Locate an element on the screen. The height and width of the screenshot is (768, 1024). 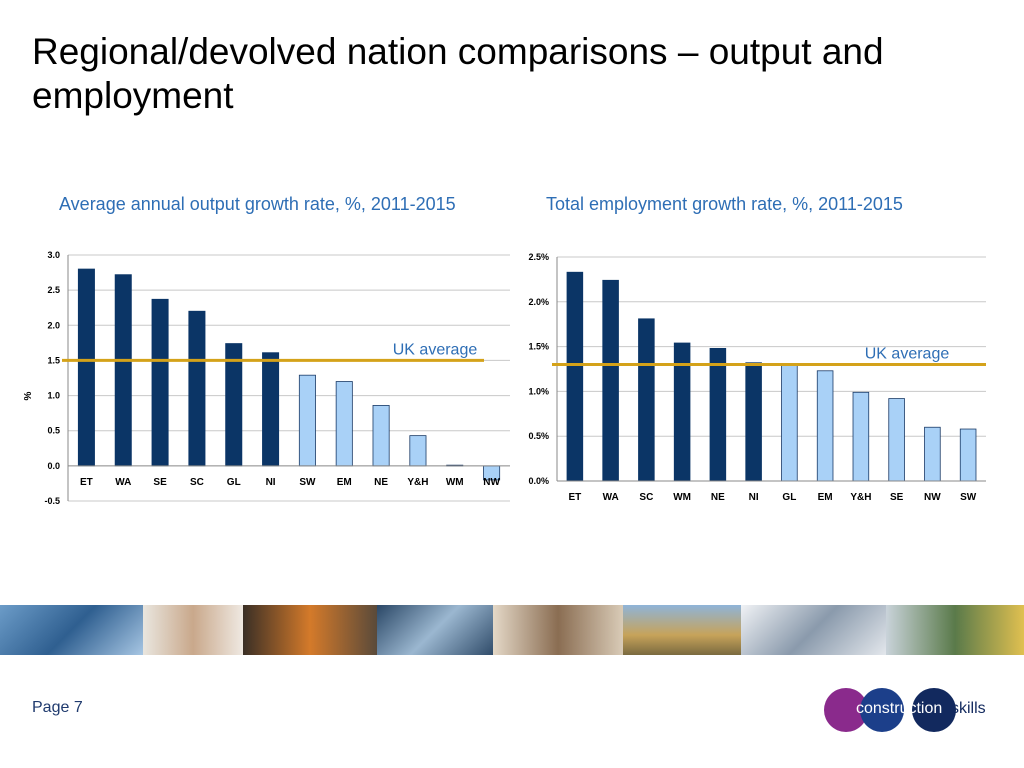
output-category-label: EM is located at coordinates (344, 482).